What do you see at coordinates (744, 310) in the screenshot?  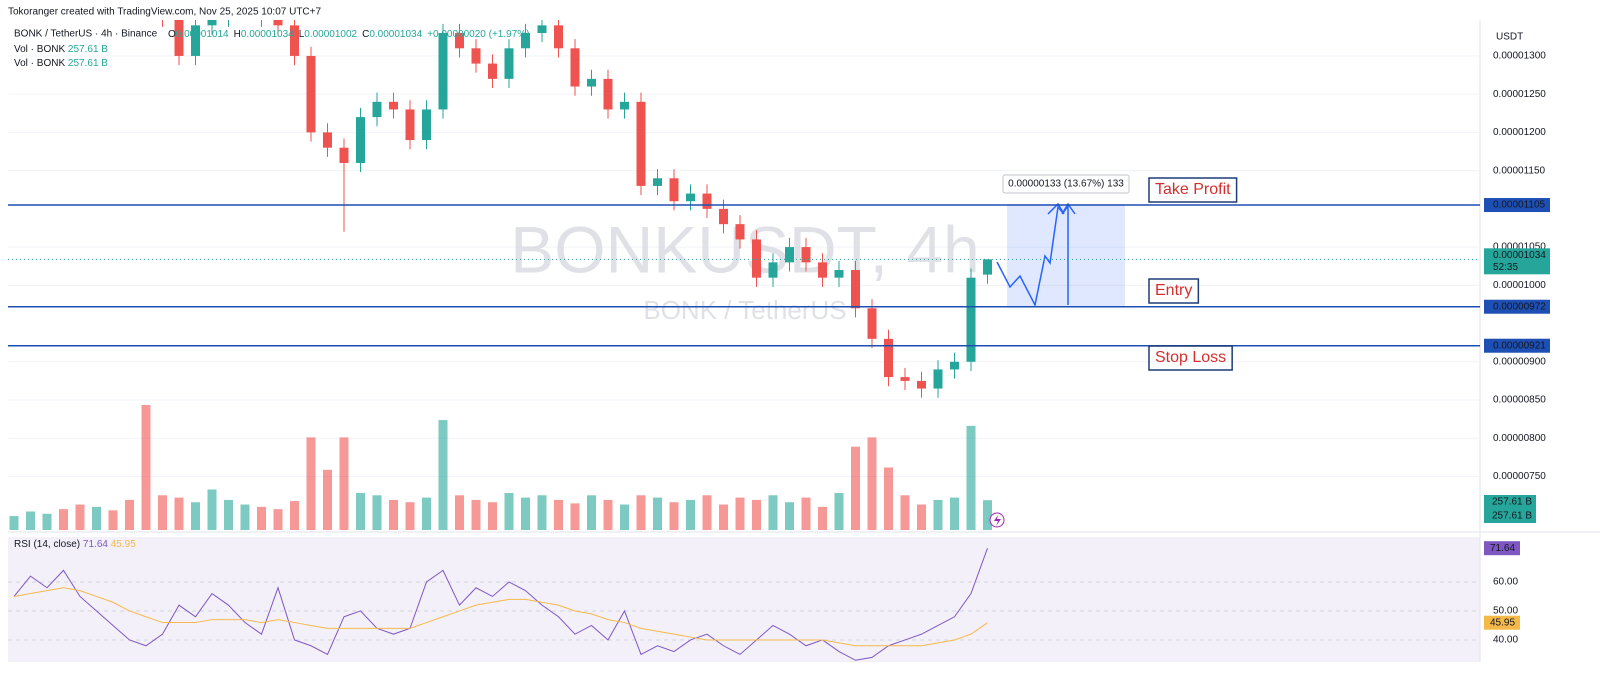 I see `watermark-subtitle: BONK / TetherUS` at bounding box center [744, 310].